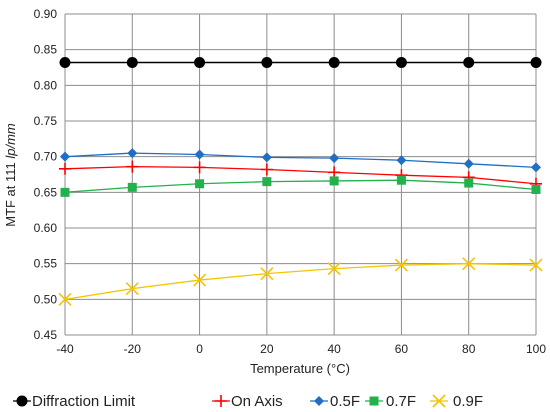 The width and height of the screenshot is (550, 412). I want to click on x-tick-label: 40, so click(334, 349).